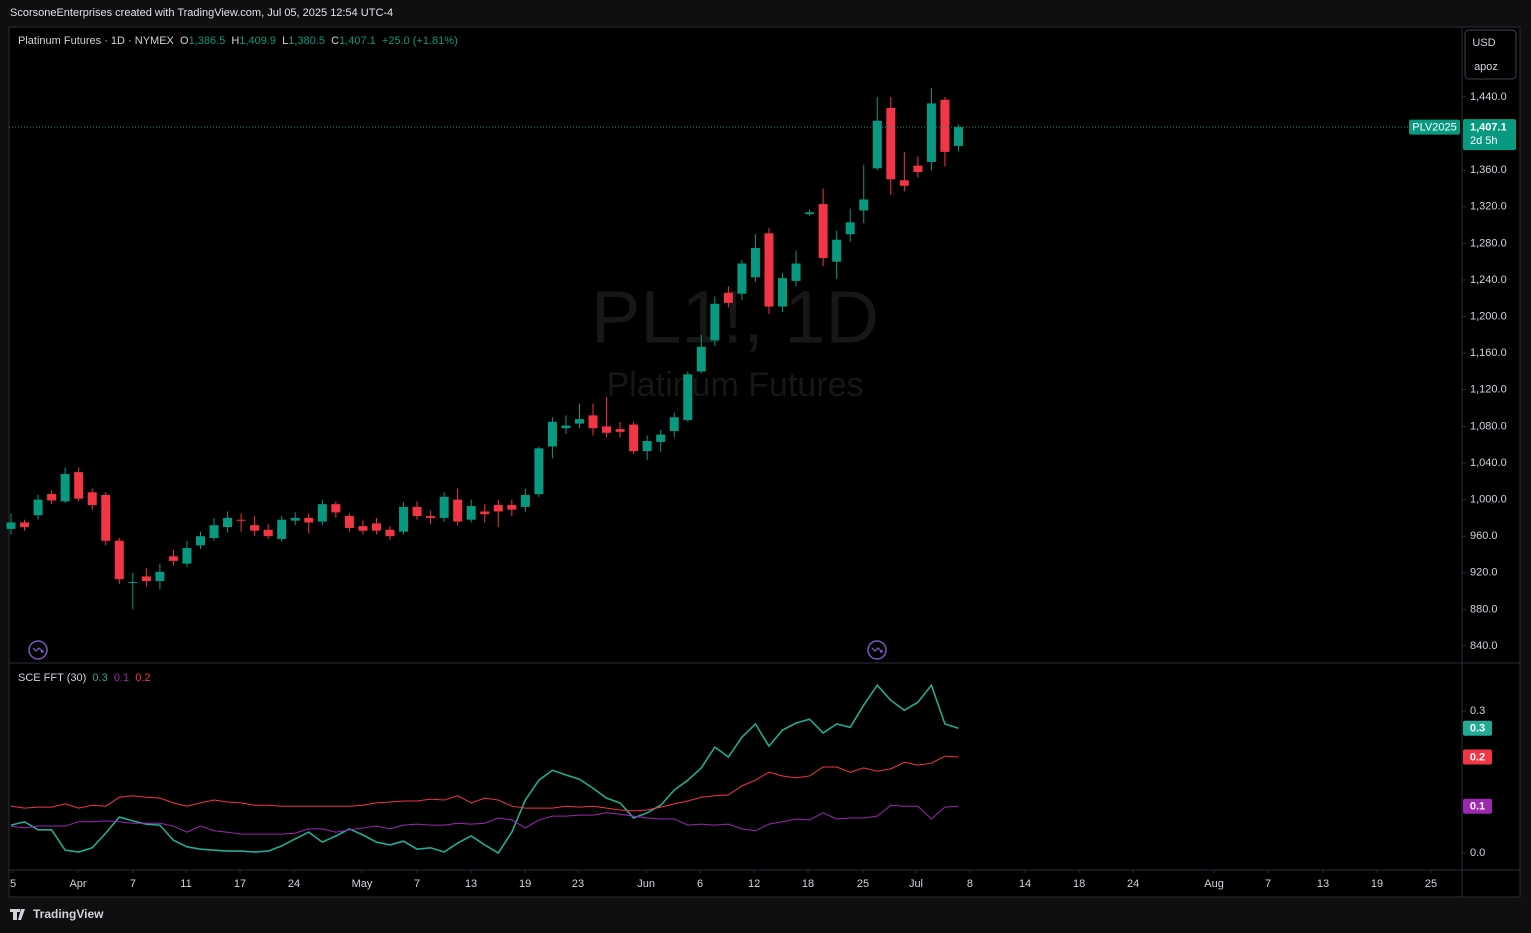 The height and width of the screenshot is (933, 1531). I want to click on x-tick-label: Jul, so click(916, 884).